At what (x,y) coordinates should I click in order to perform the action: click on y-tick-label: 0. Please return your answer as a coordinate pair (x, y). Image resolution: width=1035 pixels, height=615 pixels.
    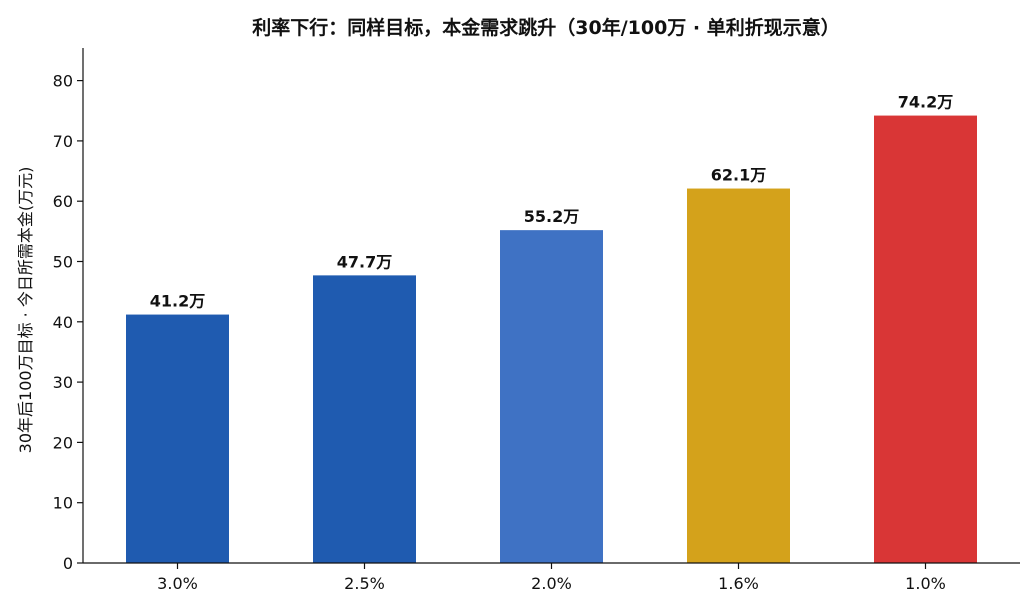
    Looking at the image, I should click on (68, 563).